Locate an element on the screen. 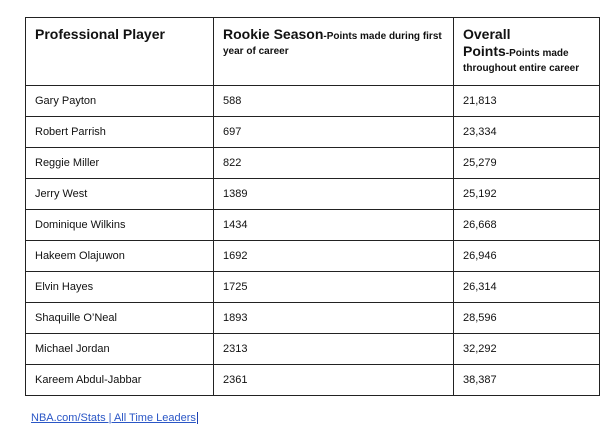 This screenshot has width=607, height=441. cell-rookie-points: 588 is located at coordinates (333, 101).